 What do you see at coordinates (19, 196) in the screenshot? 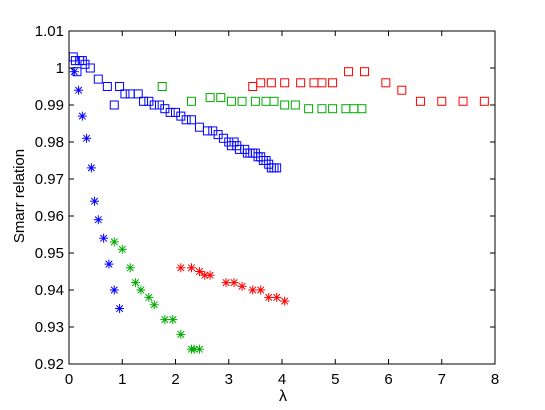
I see `y-axis-label: Smarr relation` at bounding box center [19, 196].